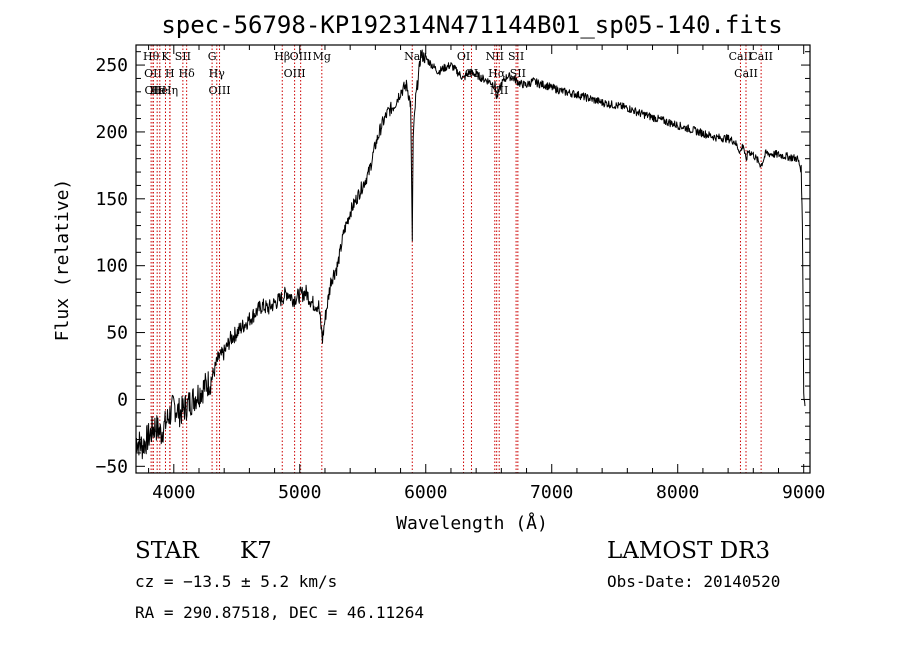 This screenshot has height=649, width=900. I want to click on line-marker-label-17: Na, so click(412, 56).